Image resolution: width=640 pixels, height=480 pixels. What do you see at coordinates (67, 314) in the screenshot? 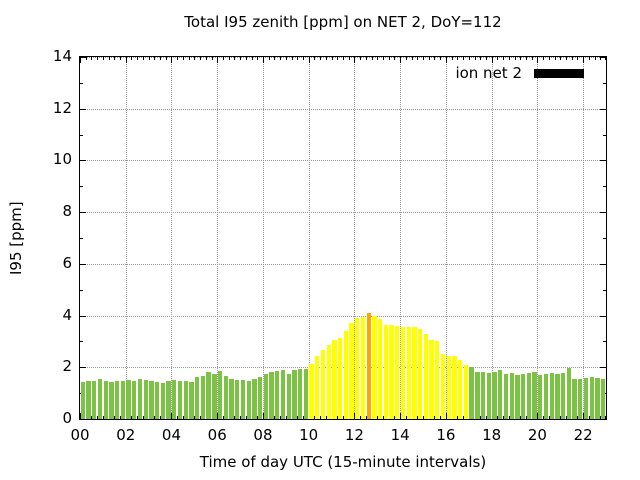
I see `y-tick-label: 4` at bounding box center [67, 314].